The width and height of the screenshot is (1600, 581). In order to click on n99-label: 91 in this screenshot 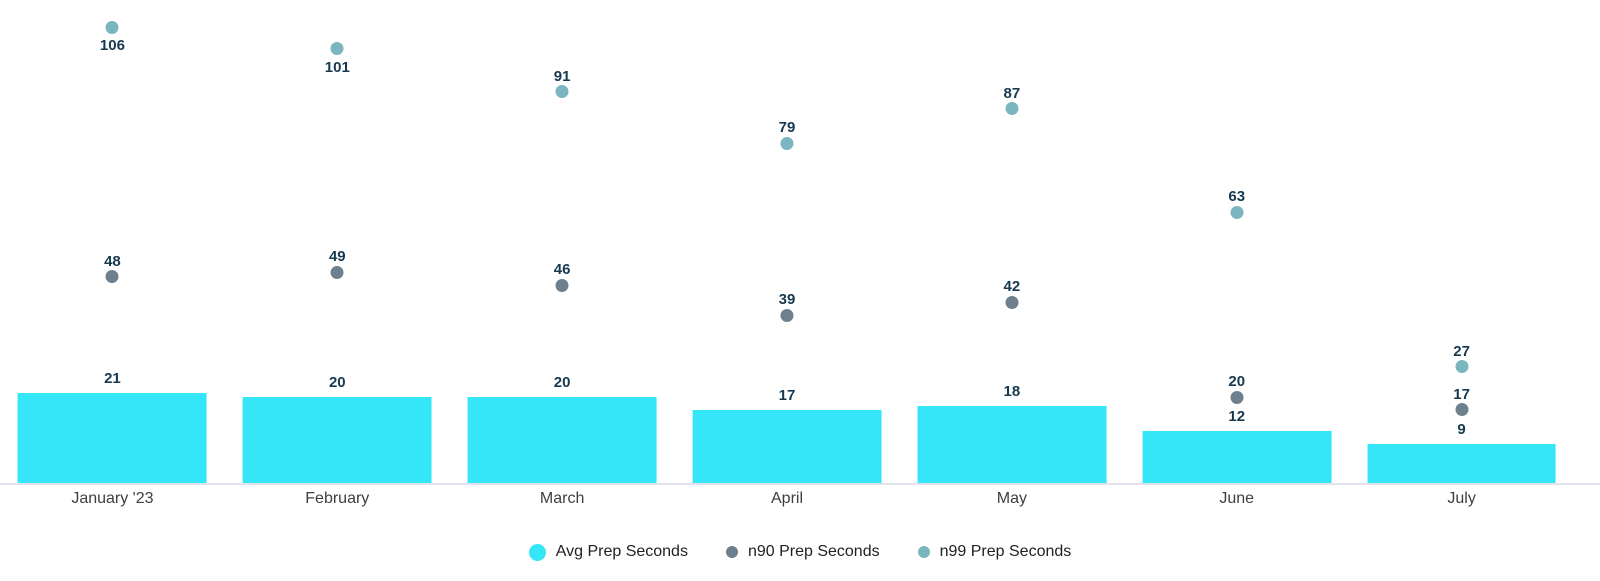, I will do `click(562, 76)`.